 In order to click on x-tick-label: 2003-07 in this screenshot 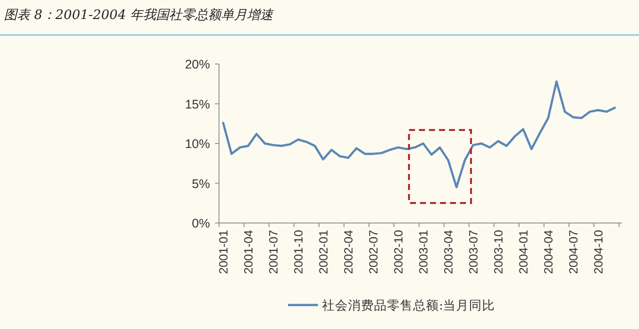, I will do `click(473, 252)`.